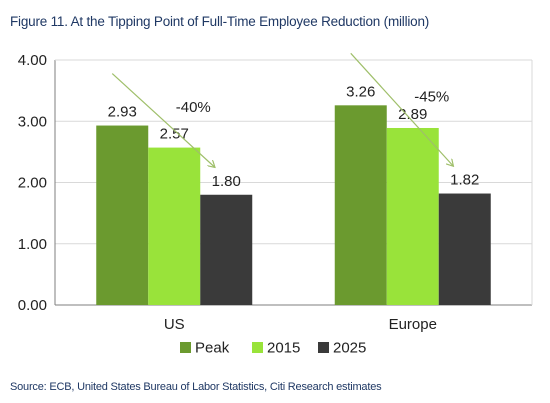 This screenshot has height=403, width=550. What do you see at coordinates (122, 215) in the screenshot?
I see `bar-peak-us` at bounding box center [122, 215].